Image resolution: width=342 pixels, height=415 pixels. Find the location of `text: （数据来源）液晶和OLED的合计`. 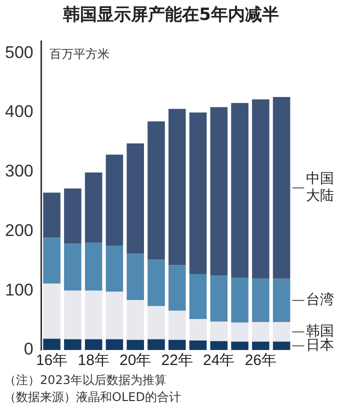

text: （数据来源）液晶和OLED的合计 is located at coordinates (93, 397).